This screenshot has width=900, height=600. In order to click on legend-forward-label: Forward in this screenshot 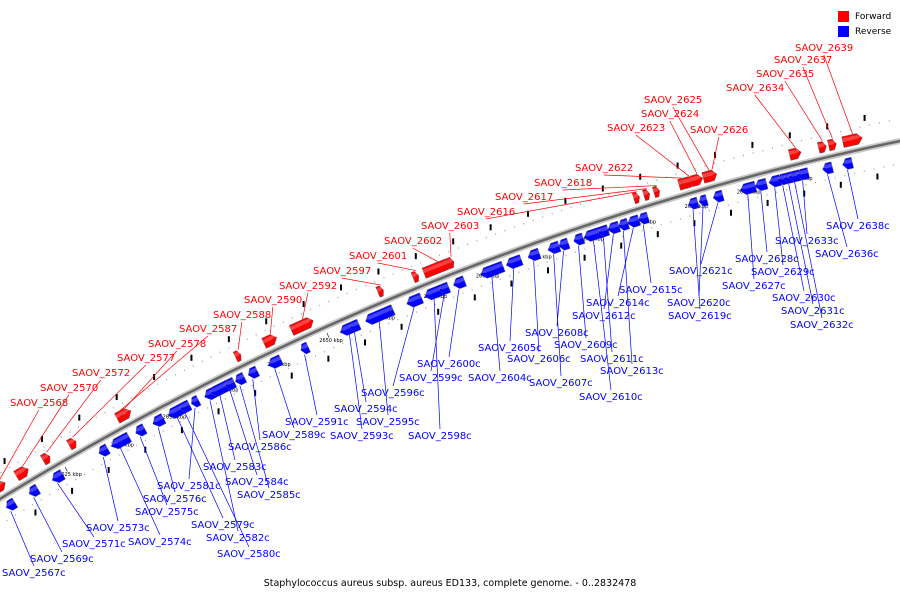, I will do `click(873, 16)`.